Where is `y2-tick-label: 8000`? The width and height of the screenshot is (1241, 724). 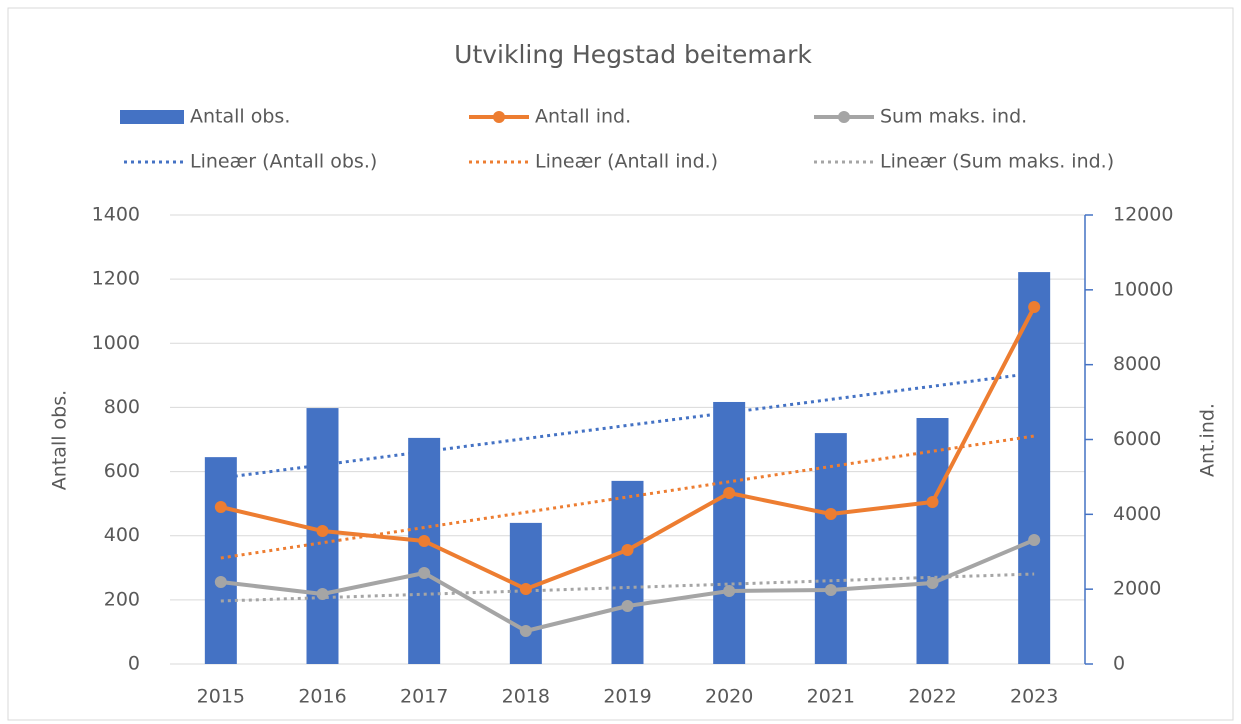
y2-tick-label: 8000 is located at coordinates (1137, 364).